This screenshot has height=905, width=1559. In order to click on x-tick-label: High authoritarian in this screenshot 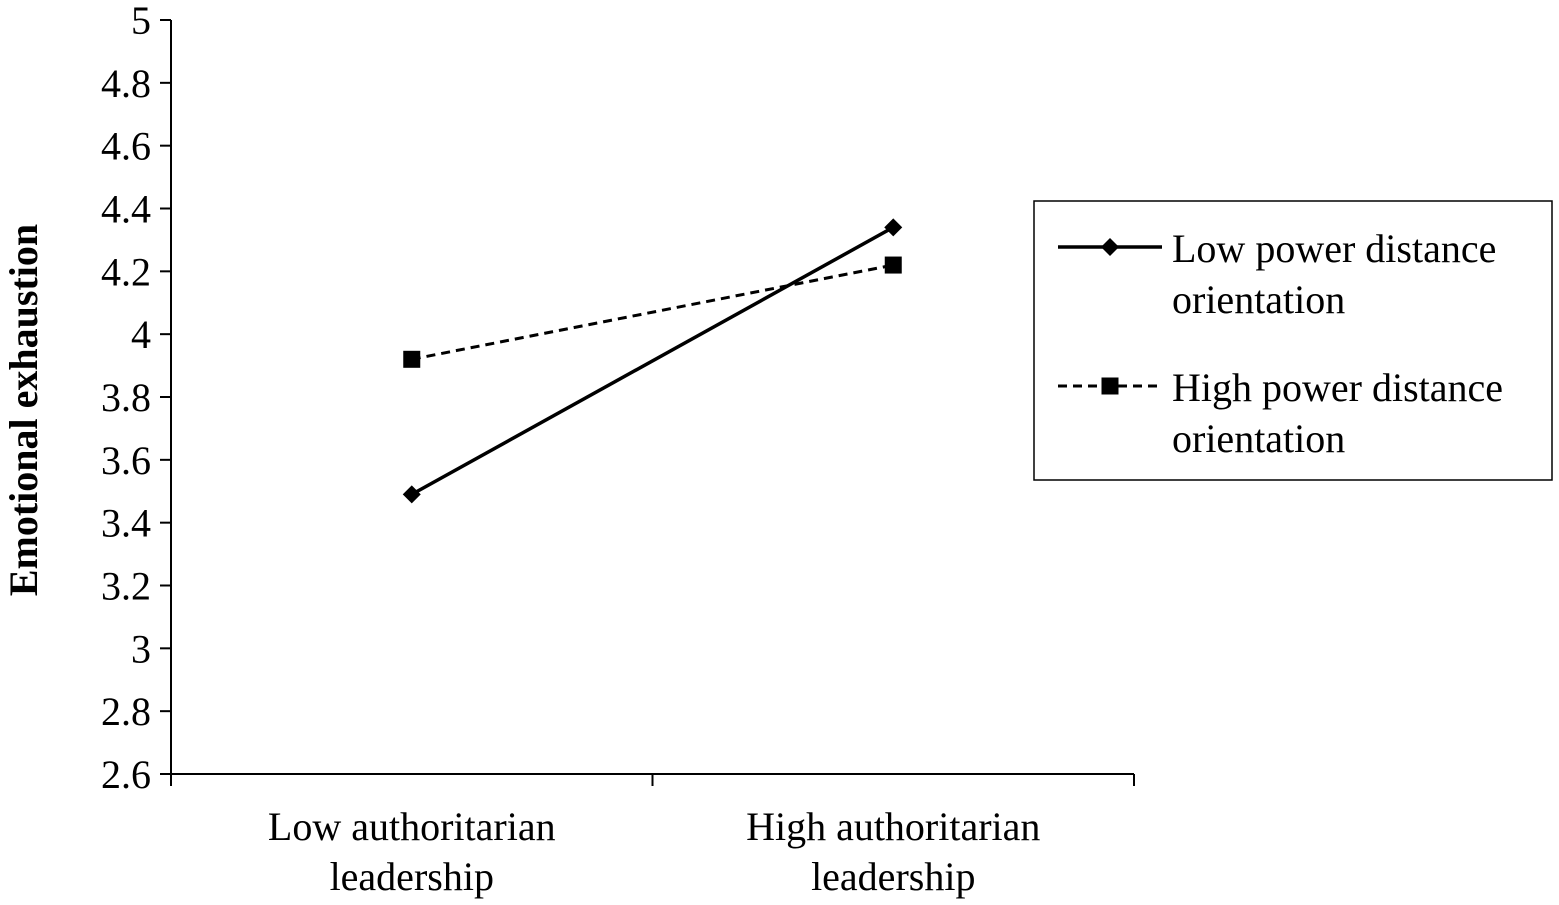, I will do `click(893, 826)`.